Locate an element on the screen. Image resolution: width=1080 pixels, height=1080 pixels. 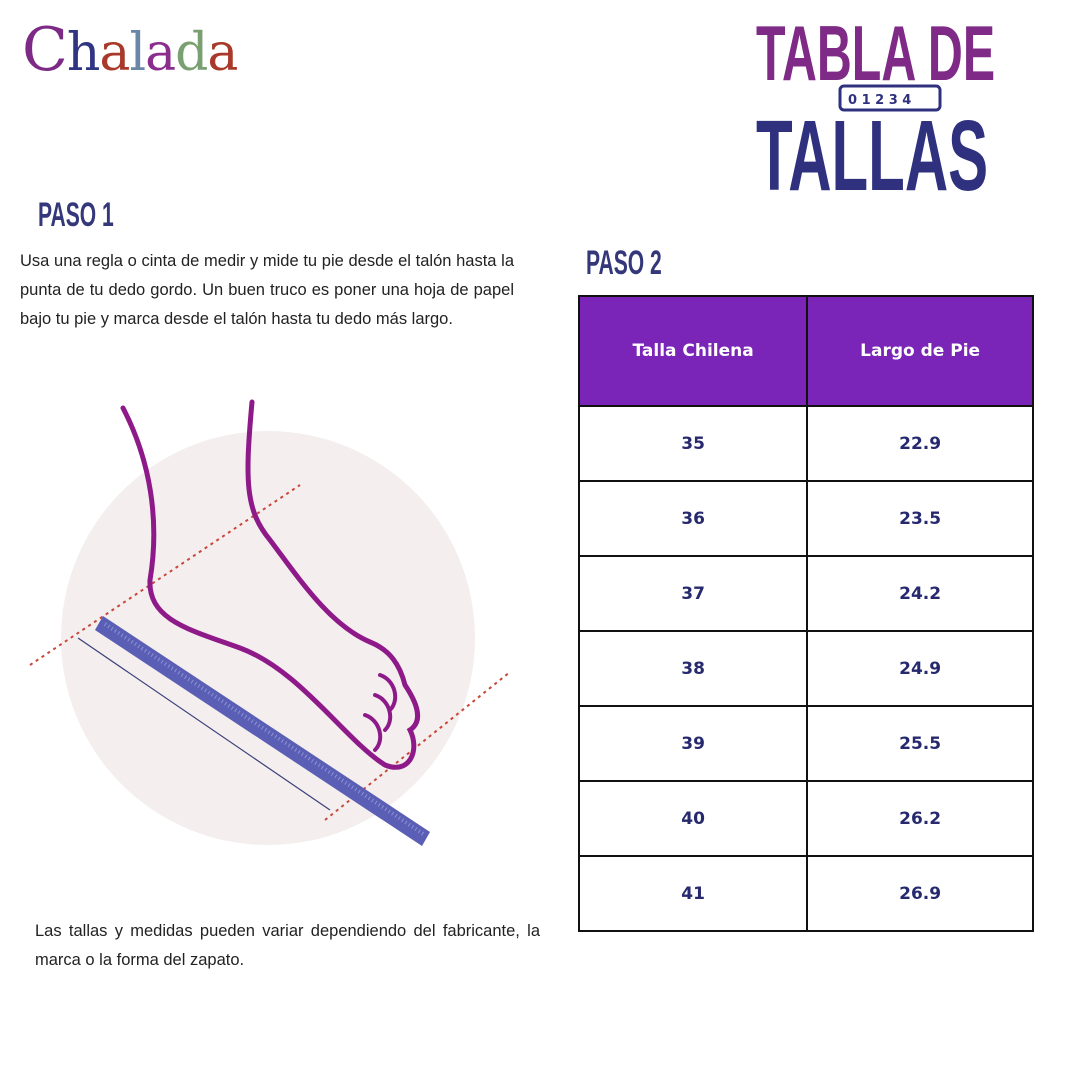
cell-length: 24.9 is located at coordinates (920, 668).